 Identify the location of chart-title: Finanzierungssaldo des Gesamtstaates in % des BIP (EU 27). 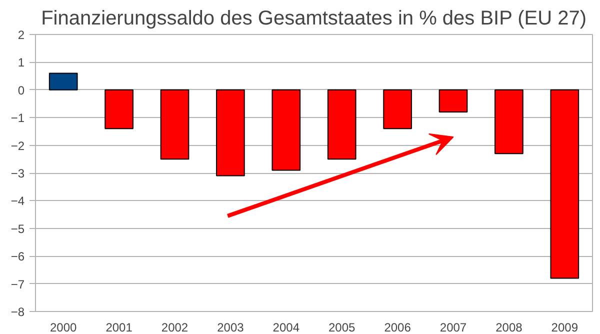
(314, 19).